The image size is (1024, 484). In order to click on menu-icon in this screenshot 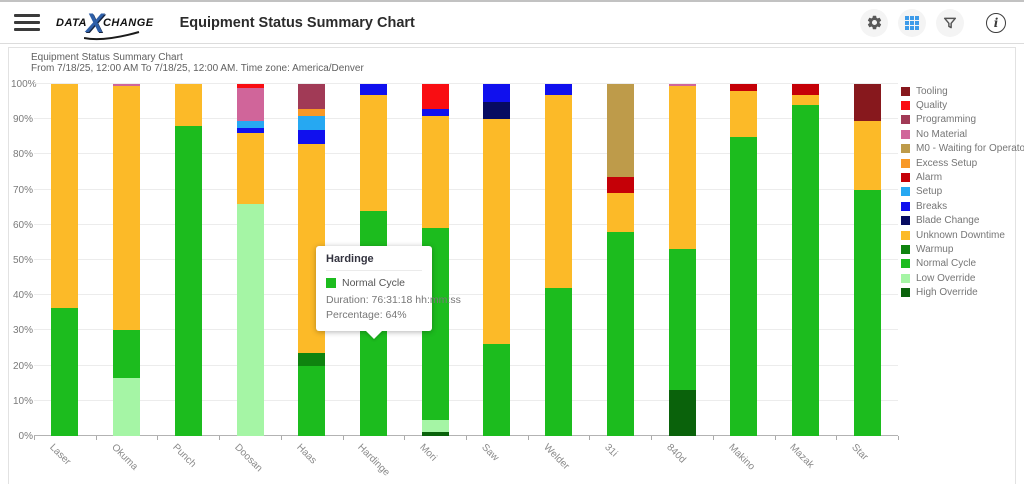, I will do `click(27, 22)`.